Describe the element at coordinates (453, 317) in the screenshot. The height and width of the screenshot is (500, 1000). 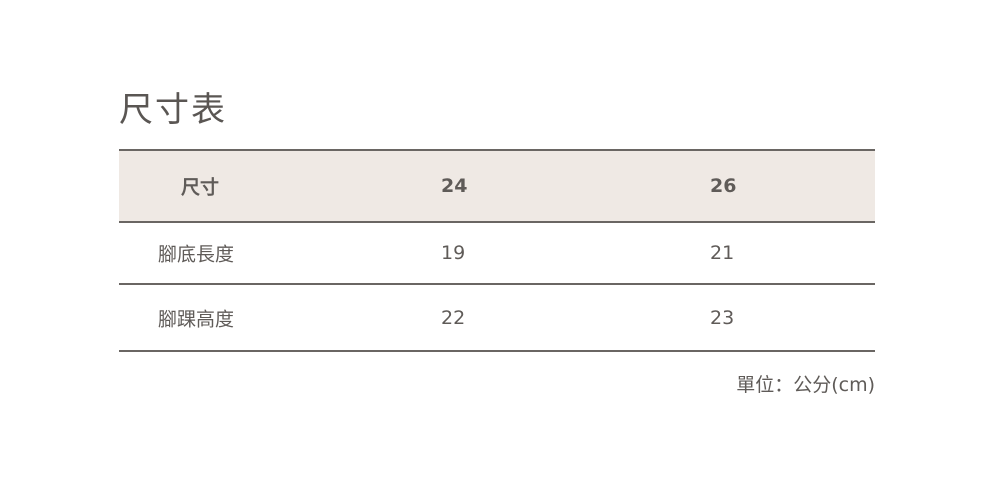
I see `table-cell: 22` at that location.